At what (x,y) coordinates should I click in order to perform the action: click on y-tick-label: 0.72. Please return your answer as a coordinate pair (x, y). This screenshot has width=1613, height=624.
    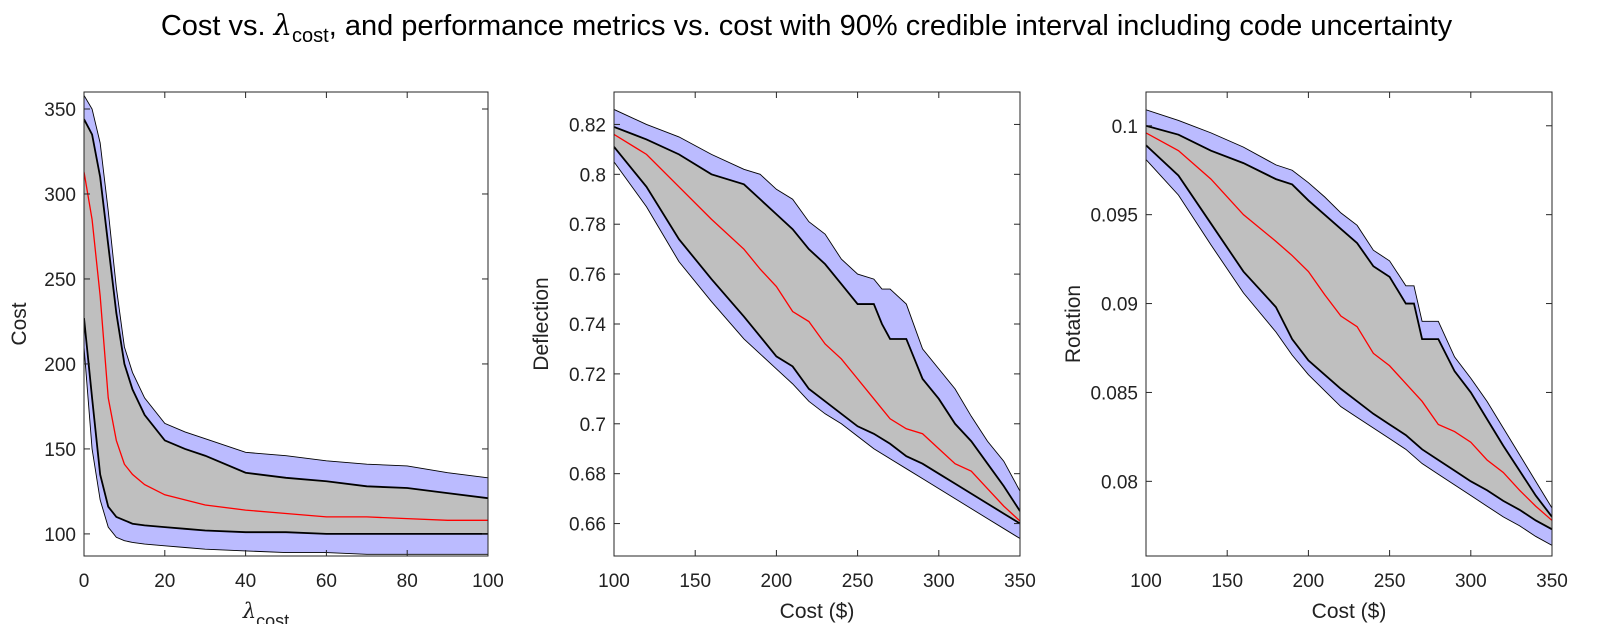
    Looking at the image, I should click on (587, 375).